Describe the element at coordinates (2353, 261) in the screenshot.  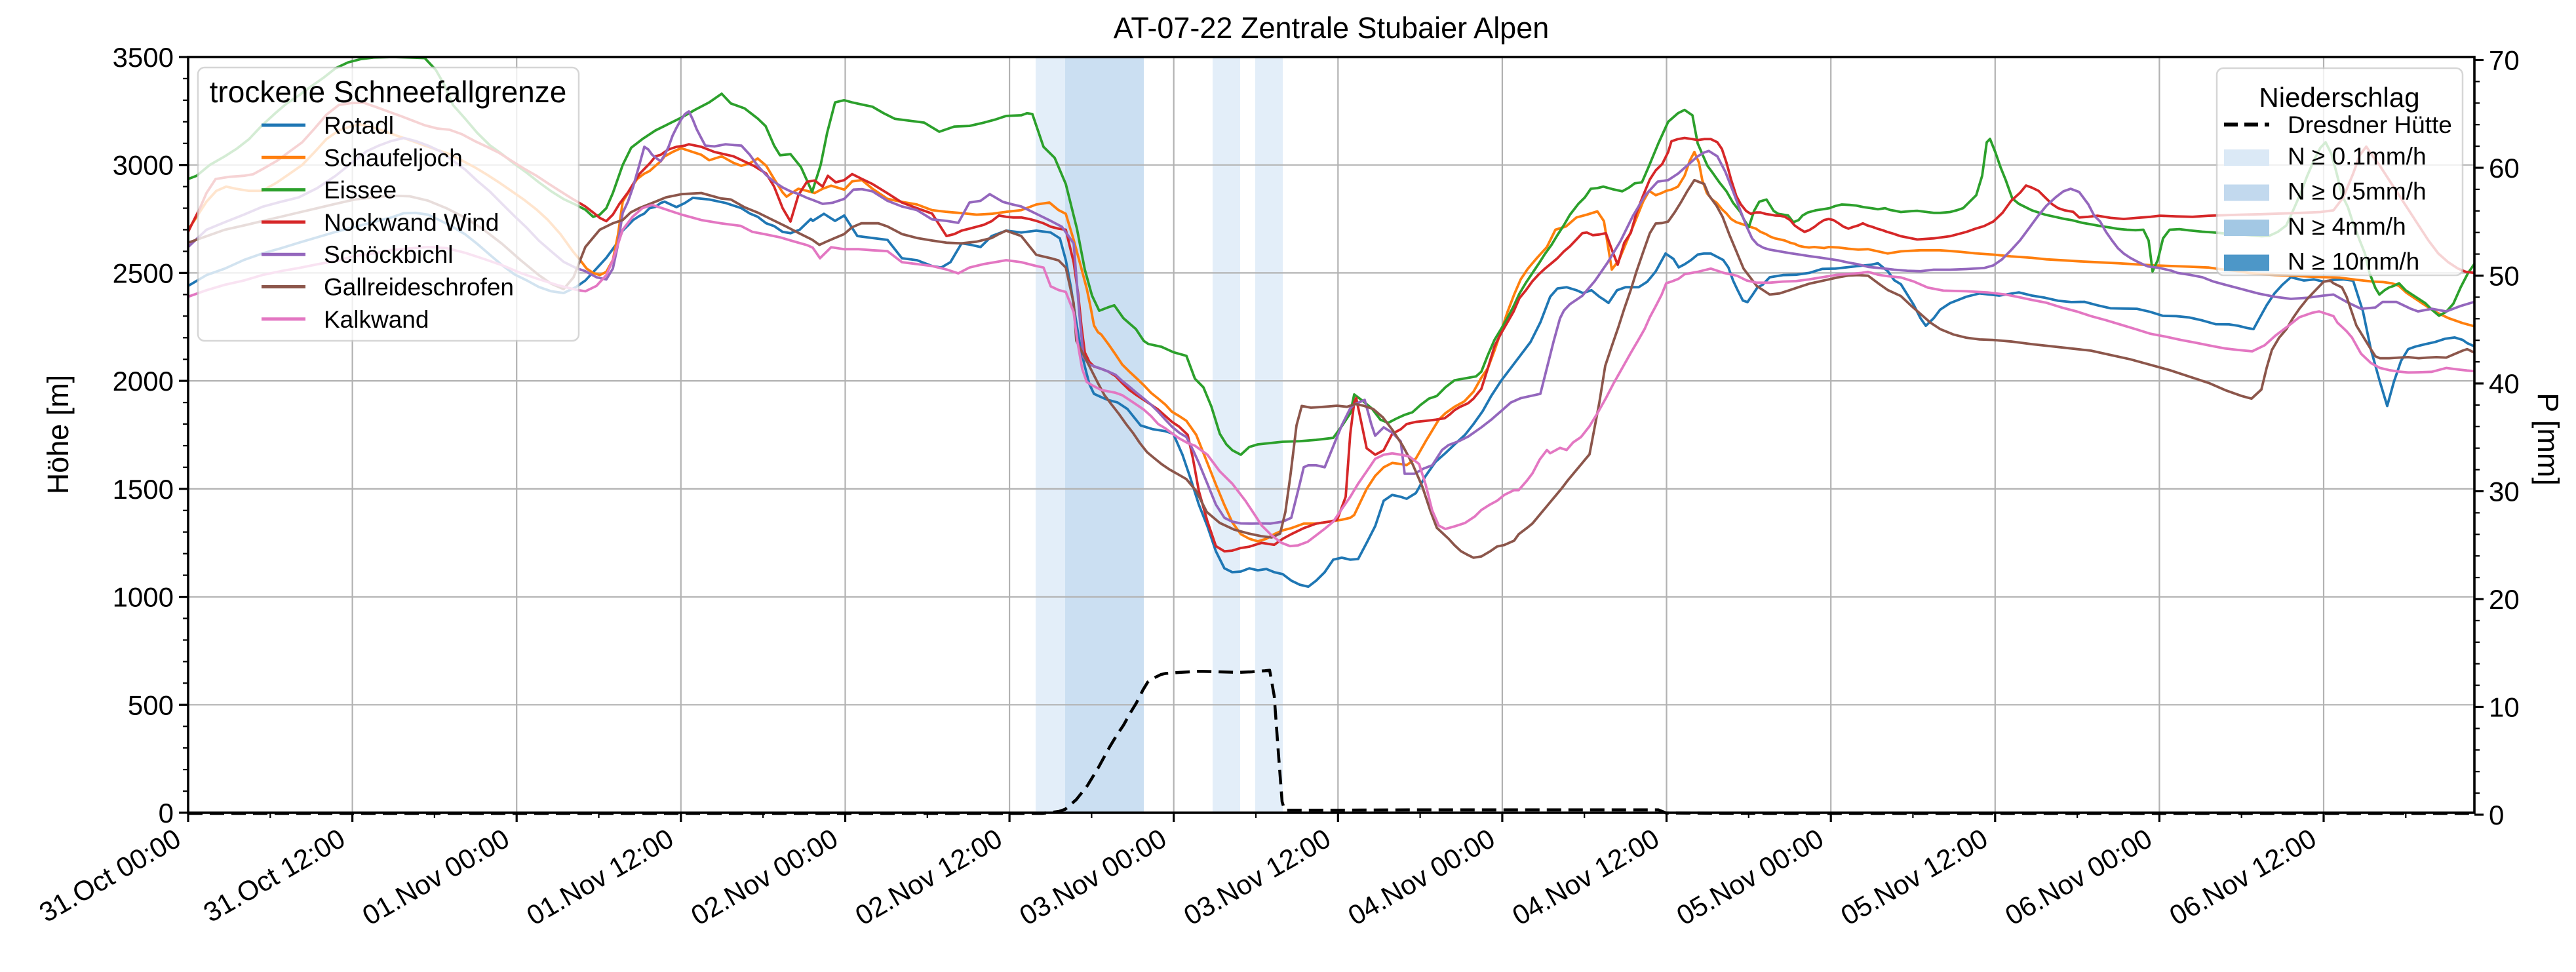
I see `svg-text: N ≥ 10mm/h` at that location.